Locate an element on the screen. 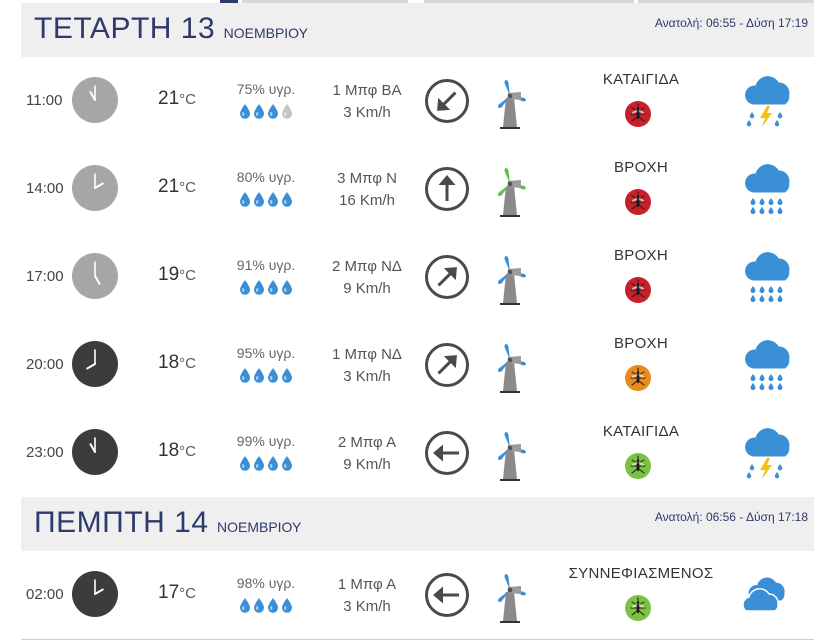 This screenshot has width=823, height=641. raindrop-empty-icon is located at coordinates (287, 111).